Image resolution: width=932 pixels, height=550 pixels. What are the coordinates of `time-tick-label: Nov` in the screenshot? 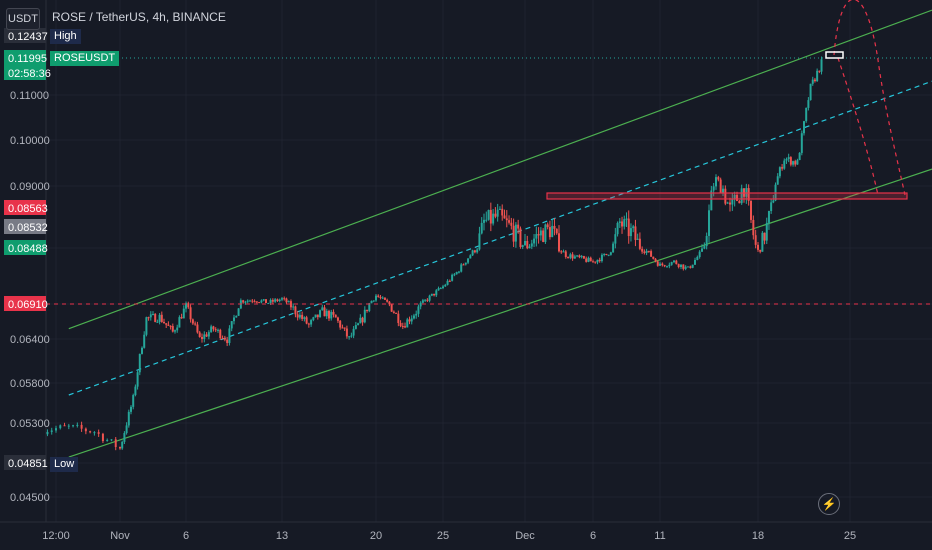 It's located at (120, 536).